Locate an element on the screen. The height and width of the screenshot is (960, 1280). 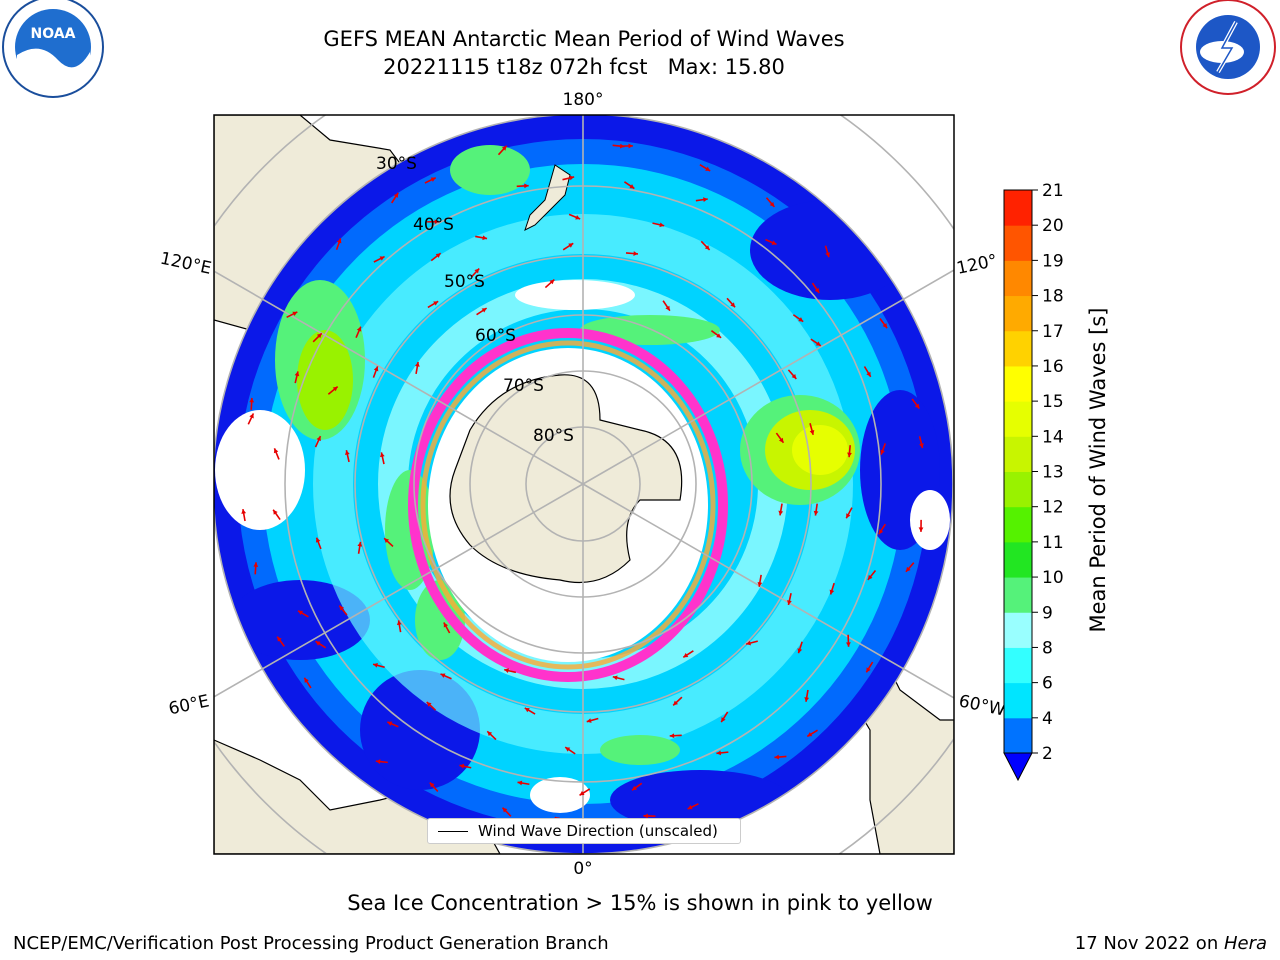
footer-host: Hera is located at coordinates (1245, 943).